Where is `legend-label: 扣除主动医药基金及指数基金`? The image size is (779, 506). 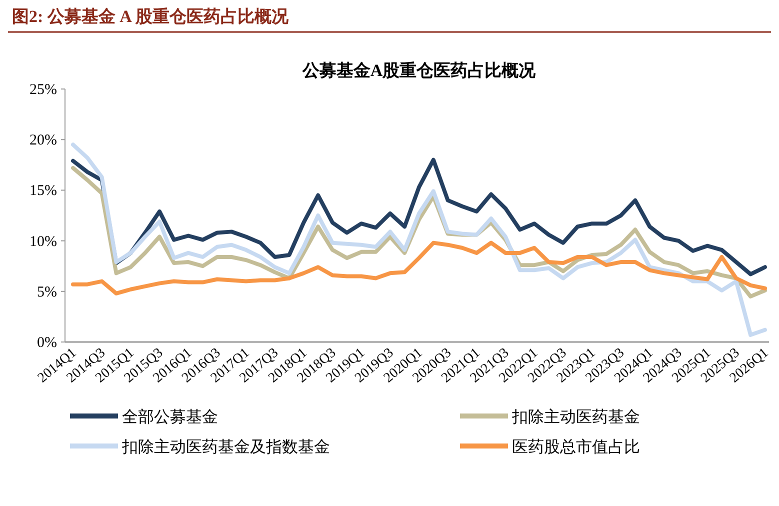 legend-label: 扣除主动医药基金及指数基金 is located at coordinates (225, 447).